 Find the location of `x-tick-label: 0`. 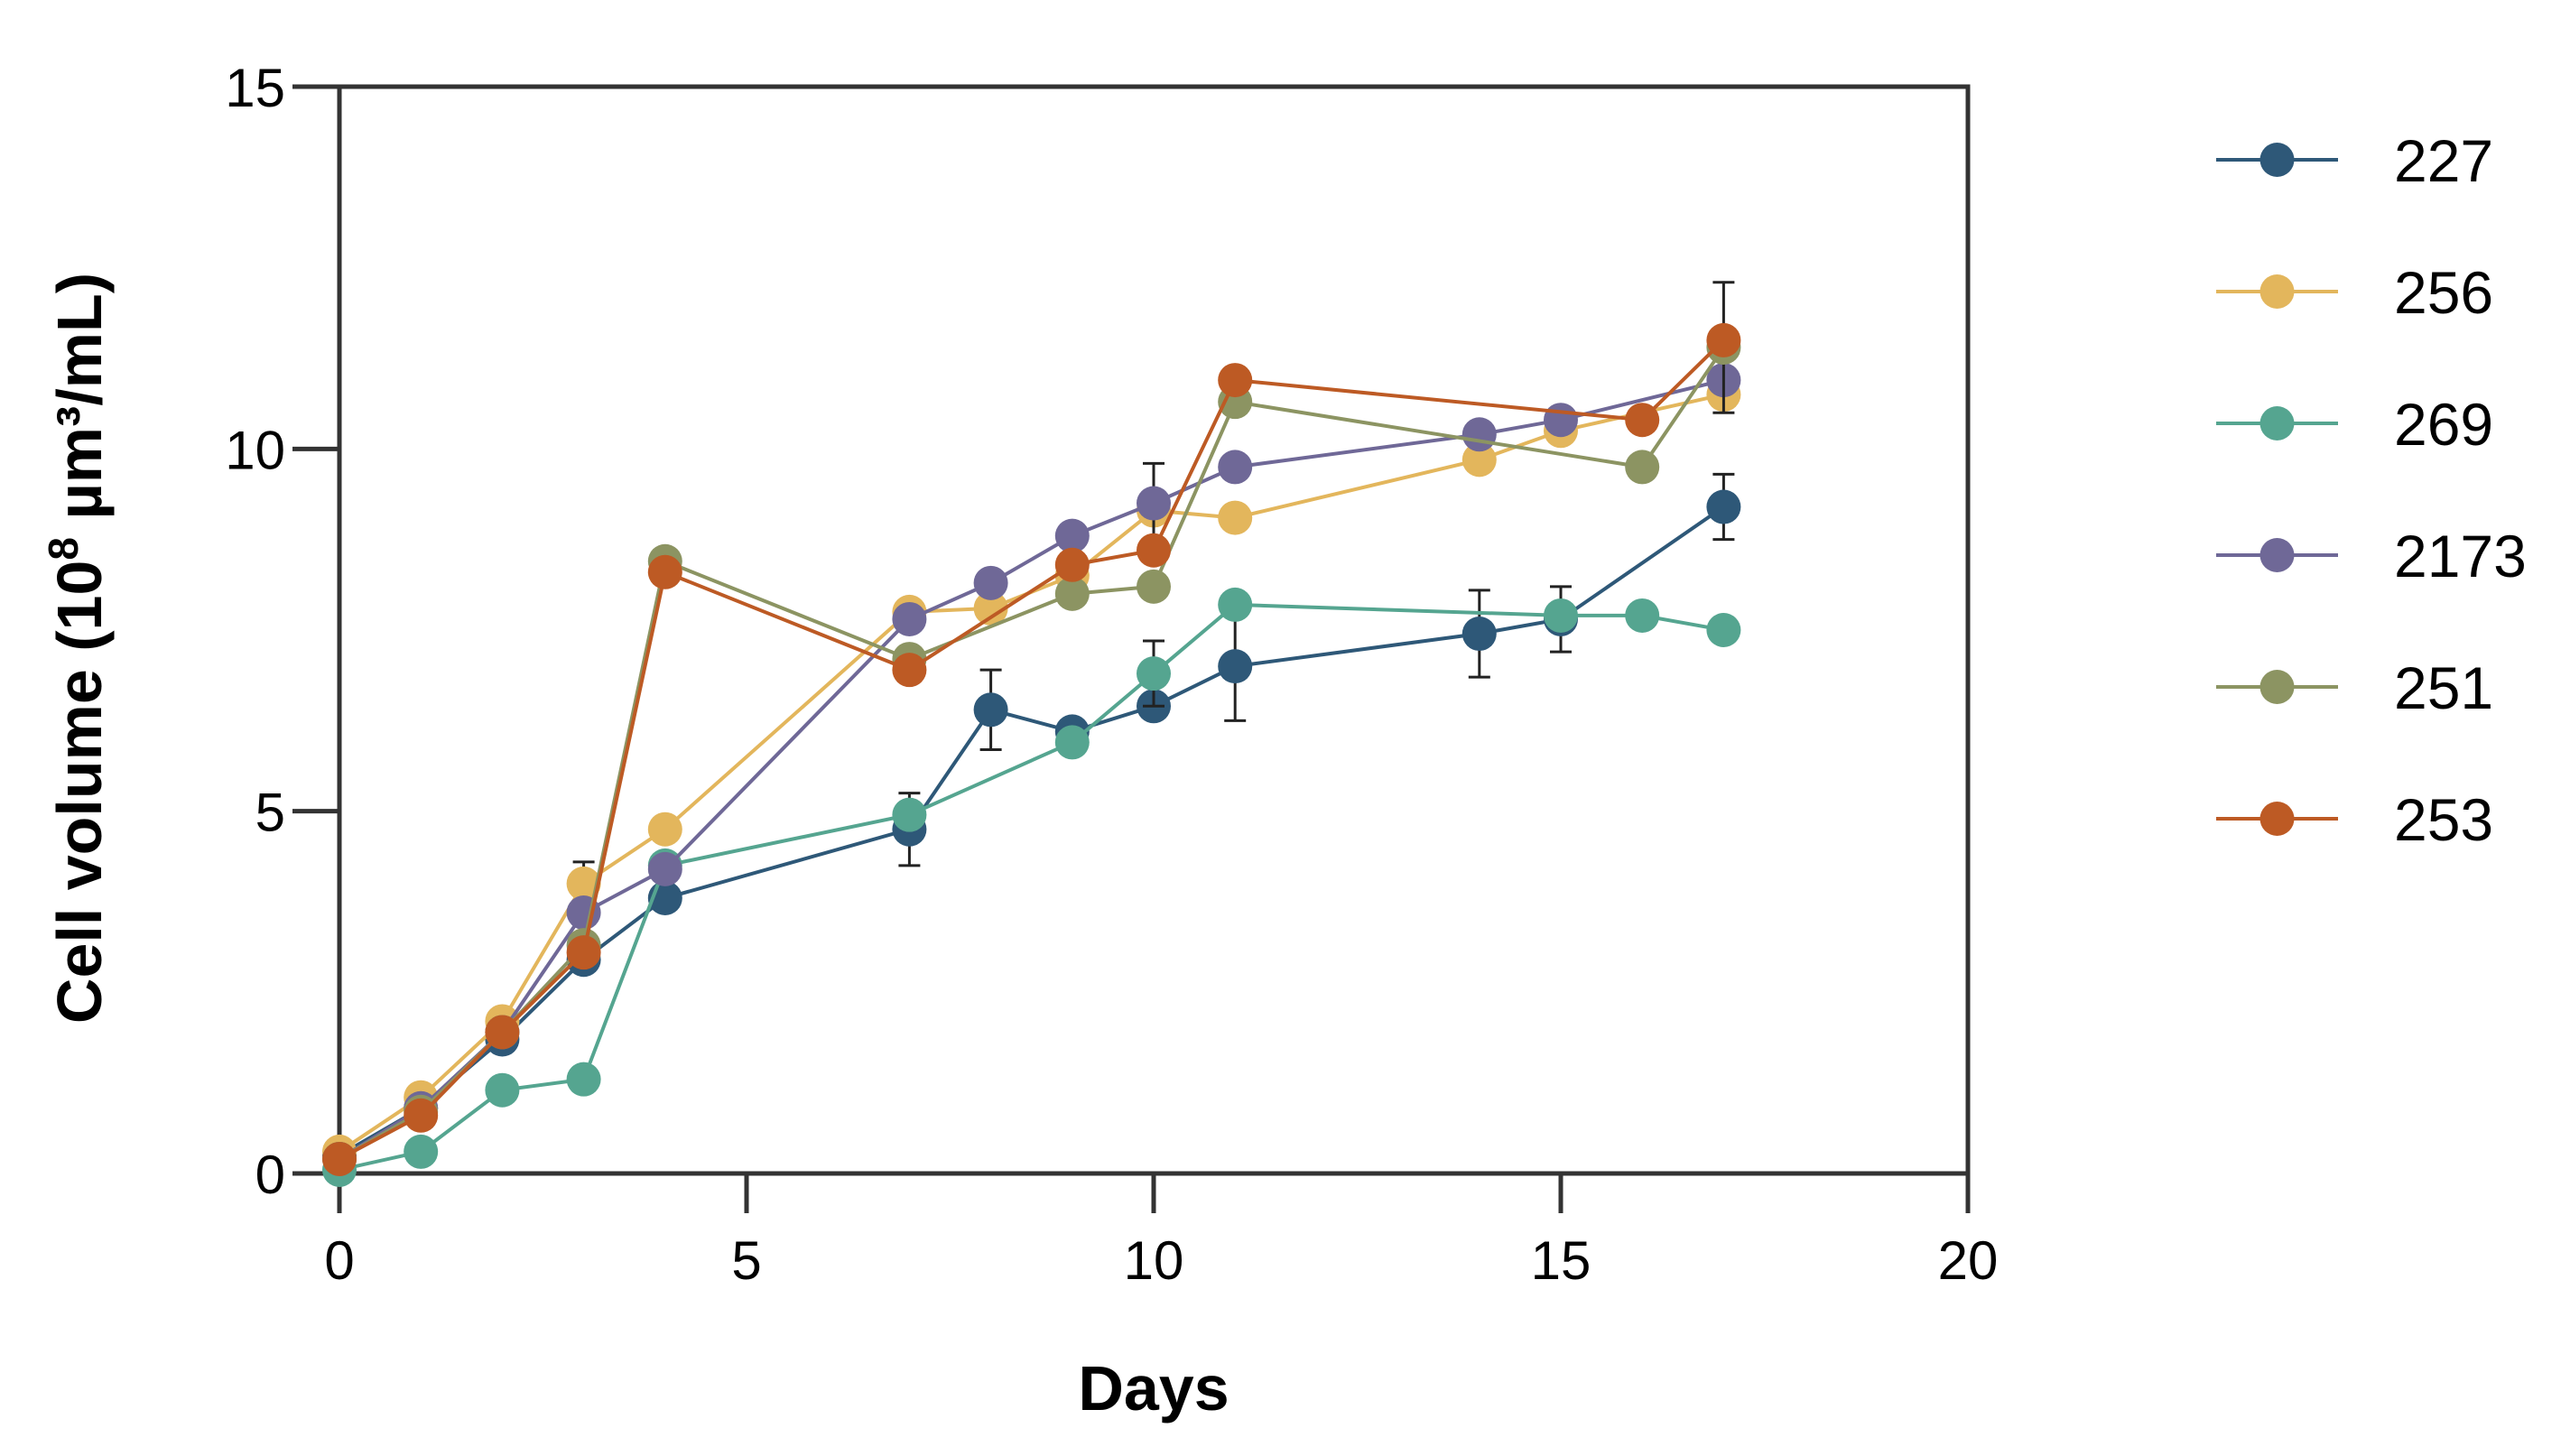

x-tick-label: 0 is located at coordinates (339, 1260).